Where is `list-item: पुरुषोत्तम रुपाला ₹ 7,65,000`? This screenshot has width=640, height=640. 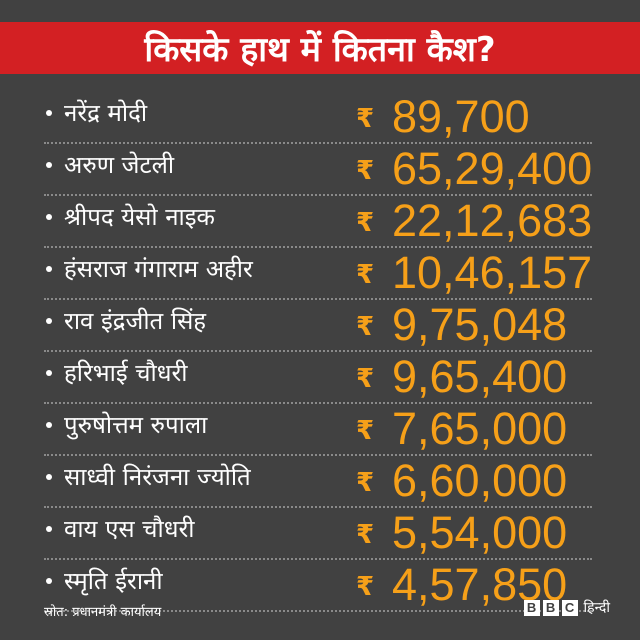
list-item: पुरुषोत्तम रुपाला ₹ 7,65,000 is located at coordinates (318, 430).